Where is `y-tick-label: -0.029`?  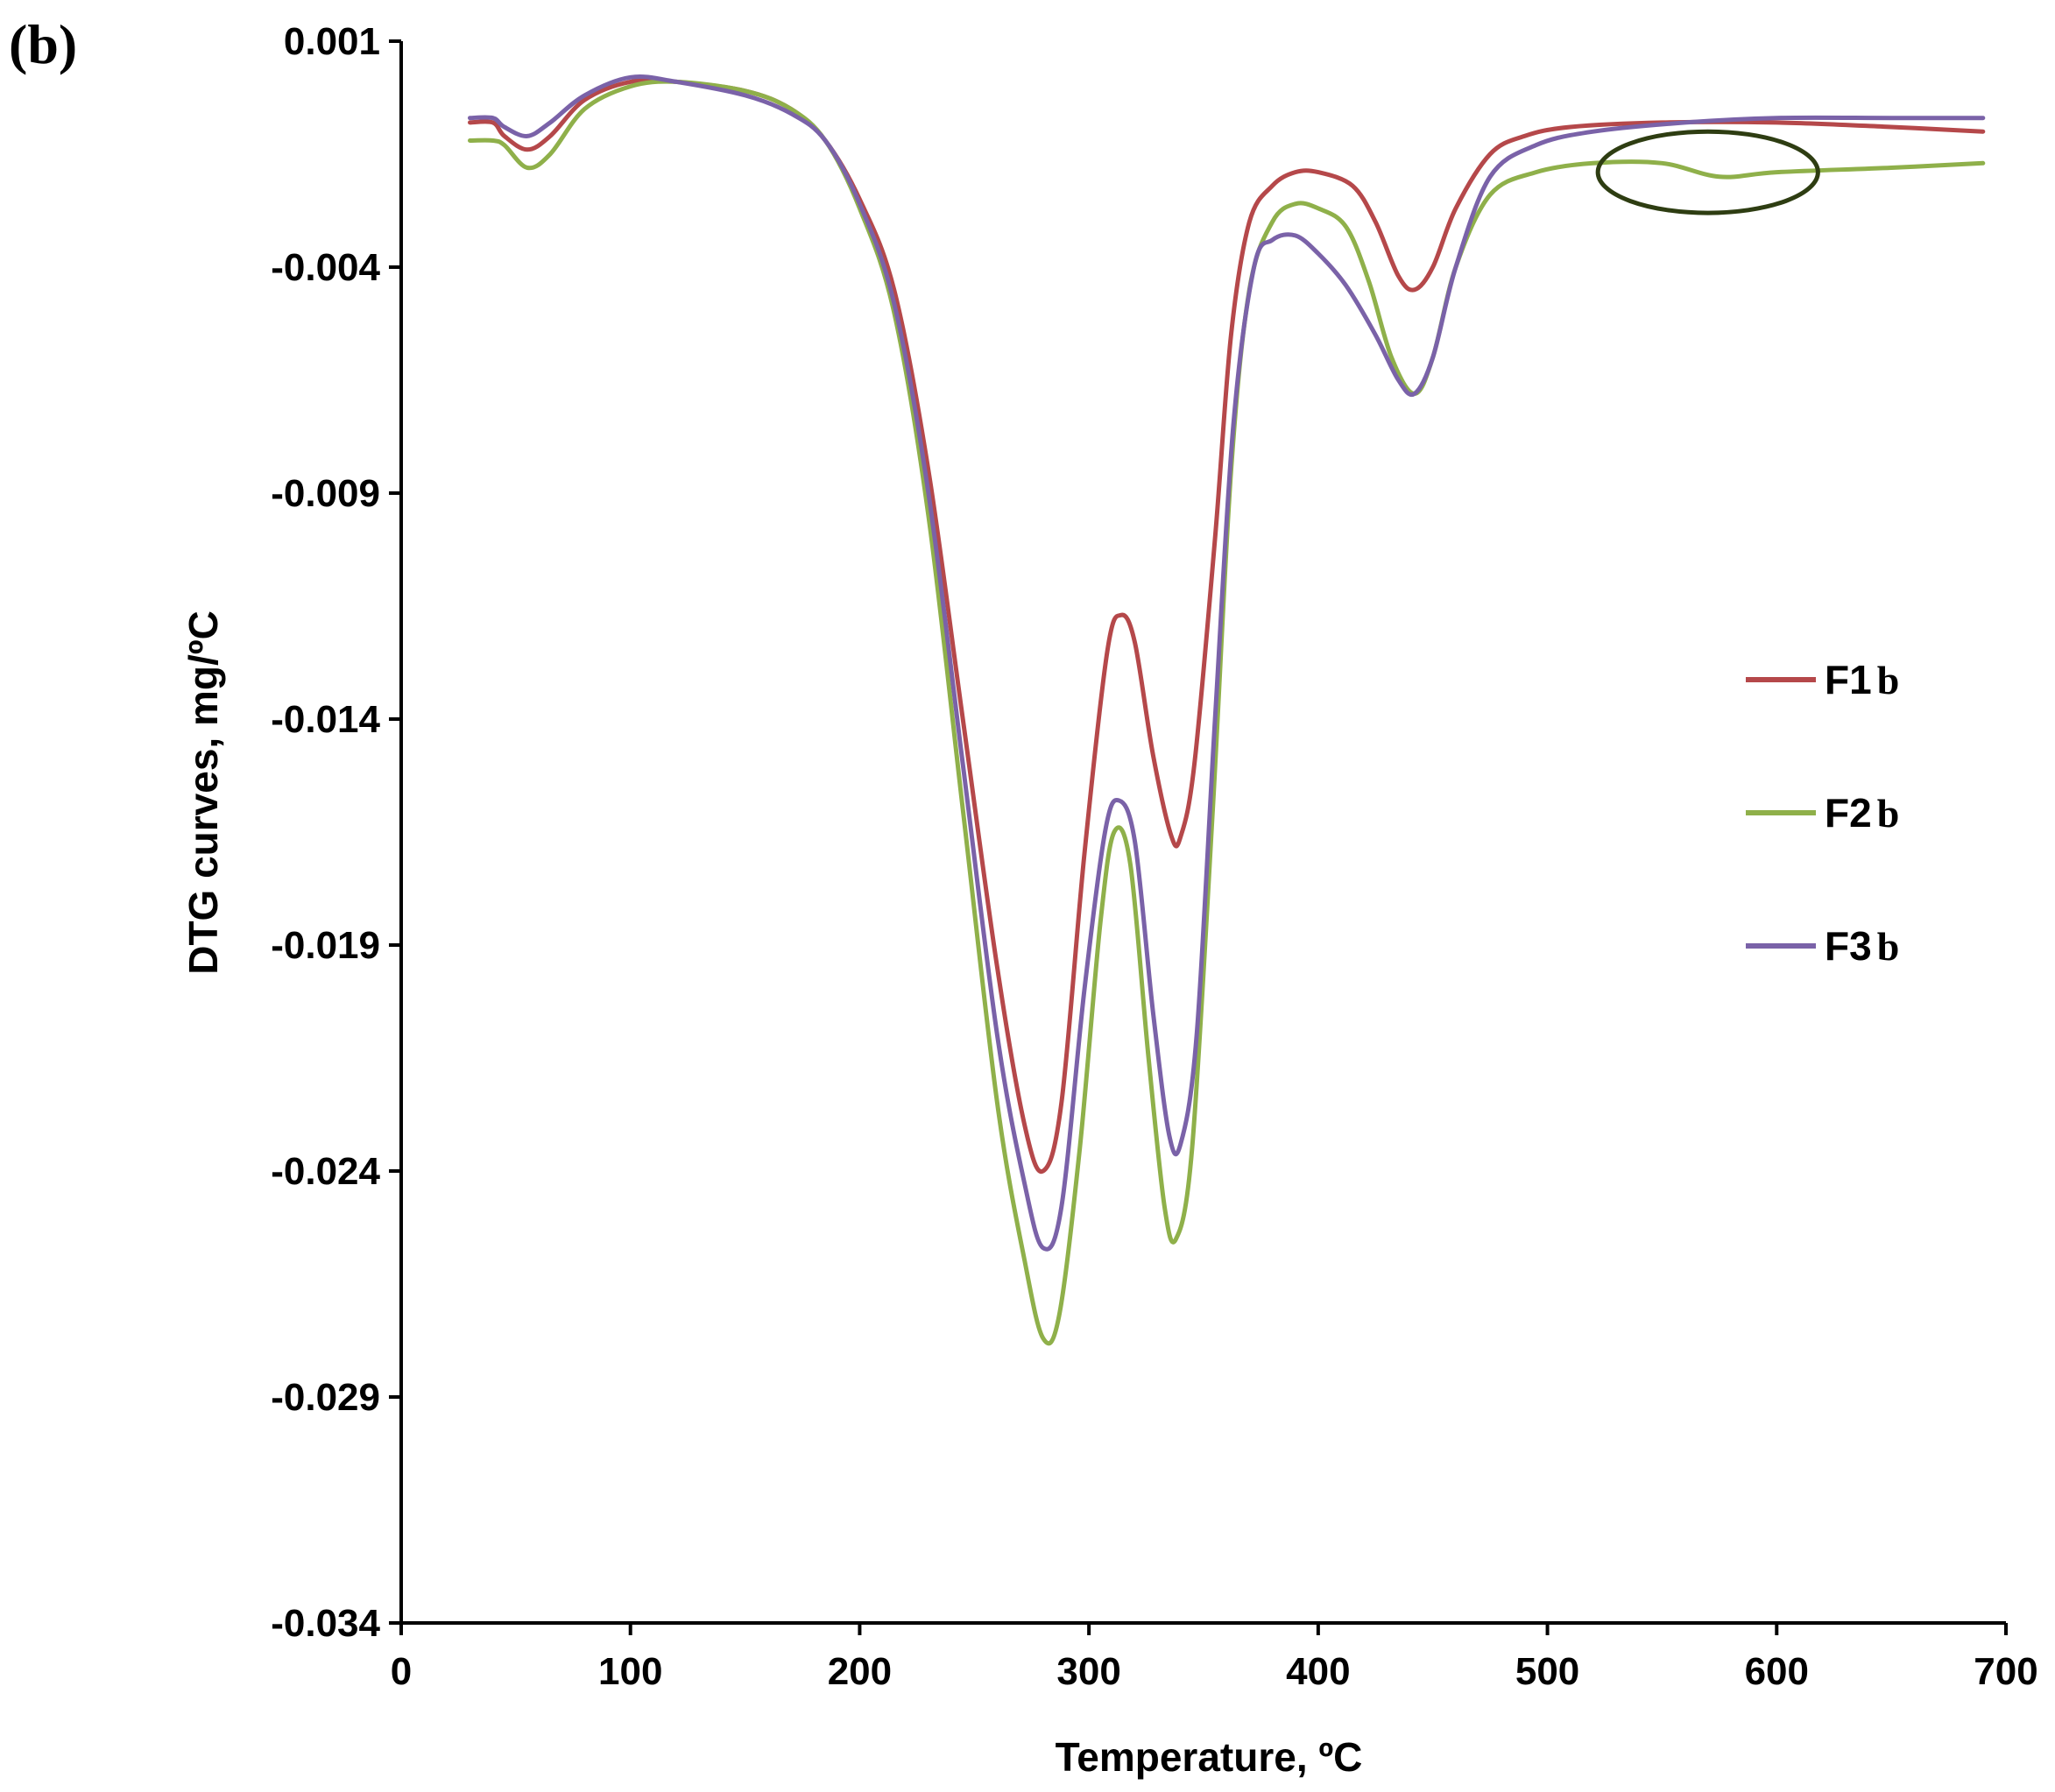 y-tick-label: -0.029 is located at coordinates (325, 1397).